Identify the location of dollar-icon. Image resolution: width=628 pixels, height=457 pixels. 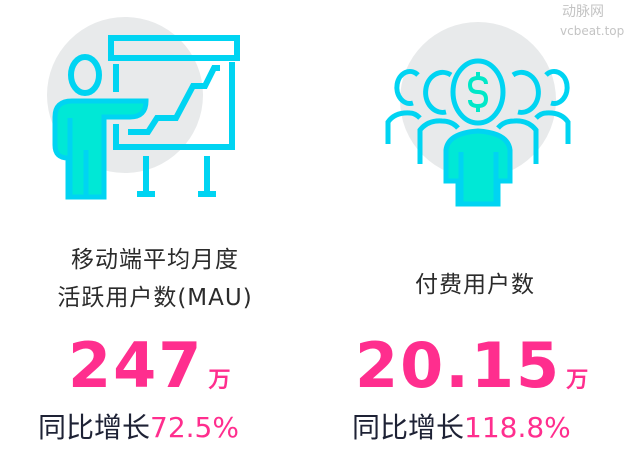
(478, 92).